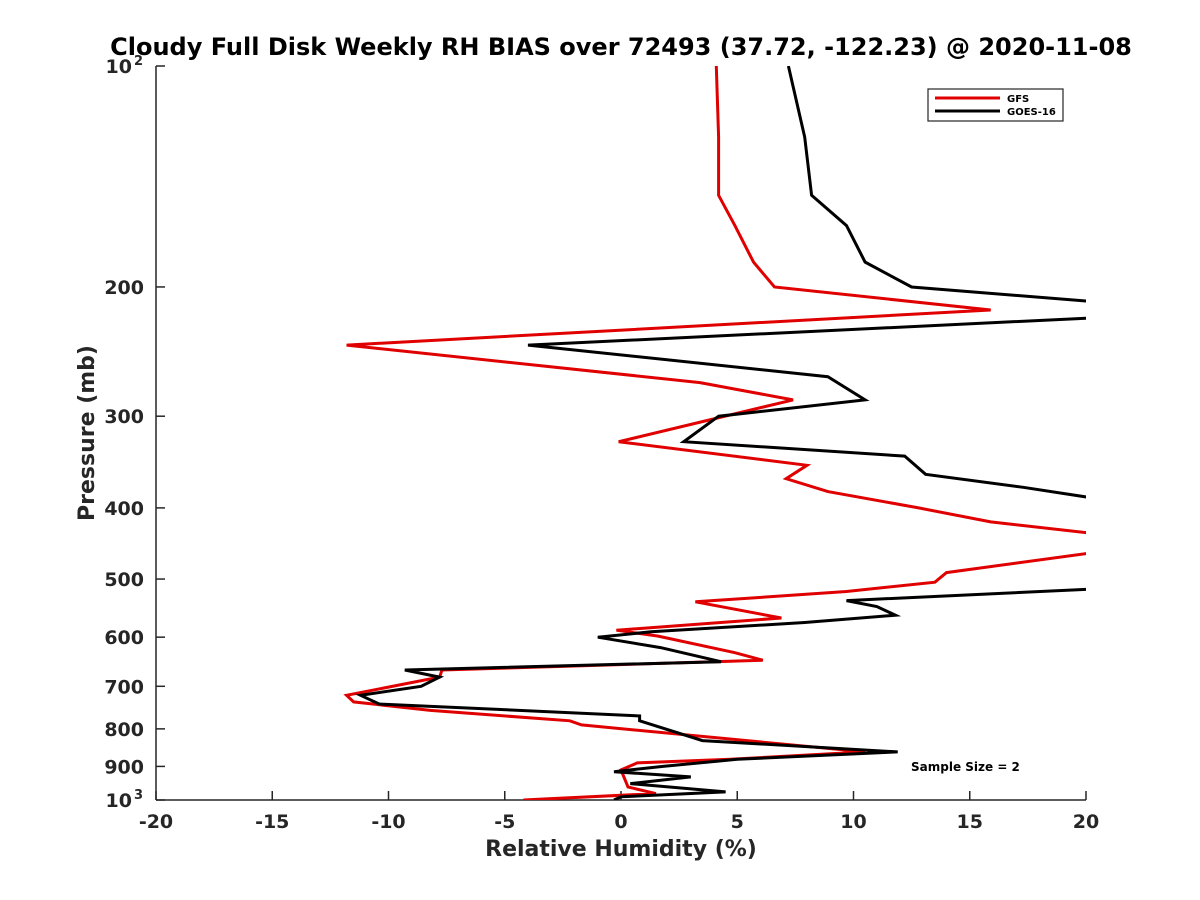 The image size is (1200, 900). I want to click on y-tick-label: 600, so click(124, 638).